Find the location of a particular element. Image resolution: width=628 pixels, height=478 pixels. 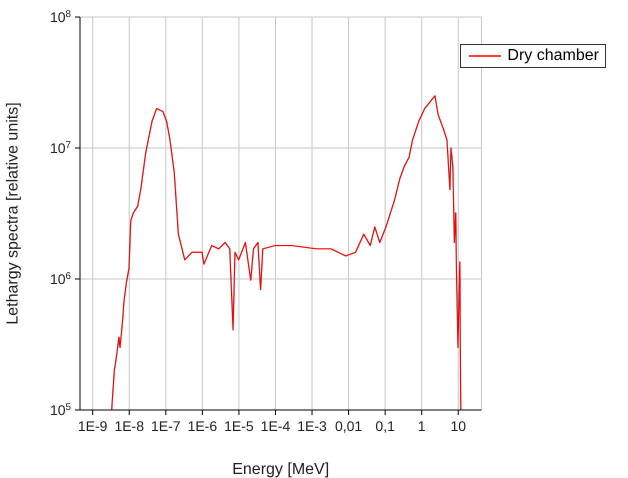

y-tick-label: 10$^{7}$ is located at coordinates (60, 148).